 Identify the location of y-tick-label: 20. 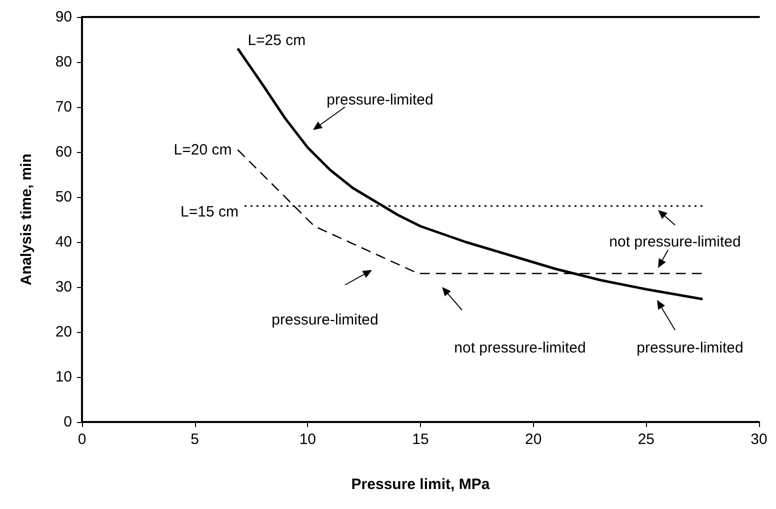
(63, 332).